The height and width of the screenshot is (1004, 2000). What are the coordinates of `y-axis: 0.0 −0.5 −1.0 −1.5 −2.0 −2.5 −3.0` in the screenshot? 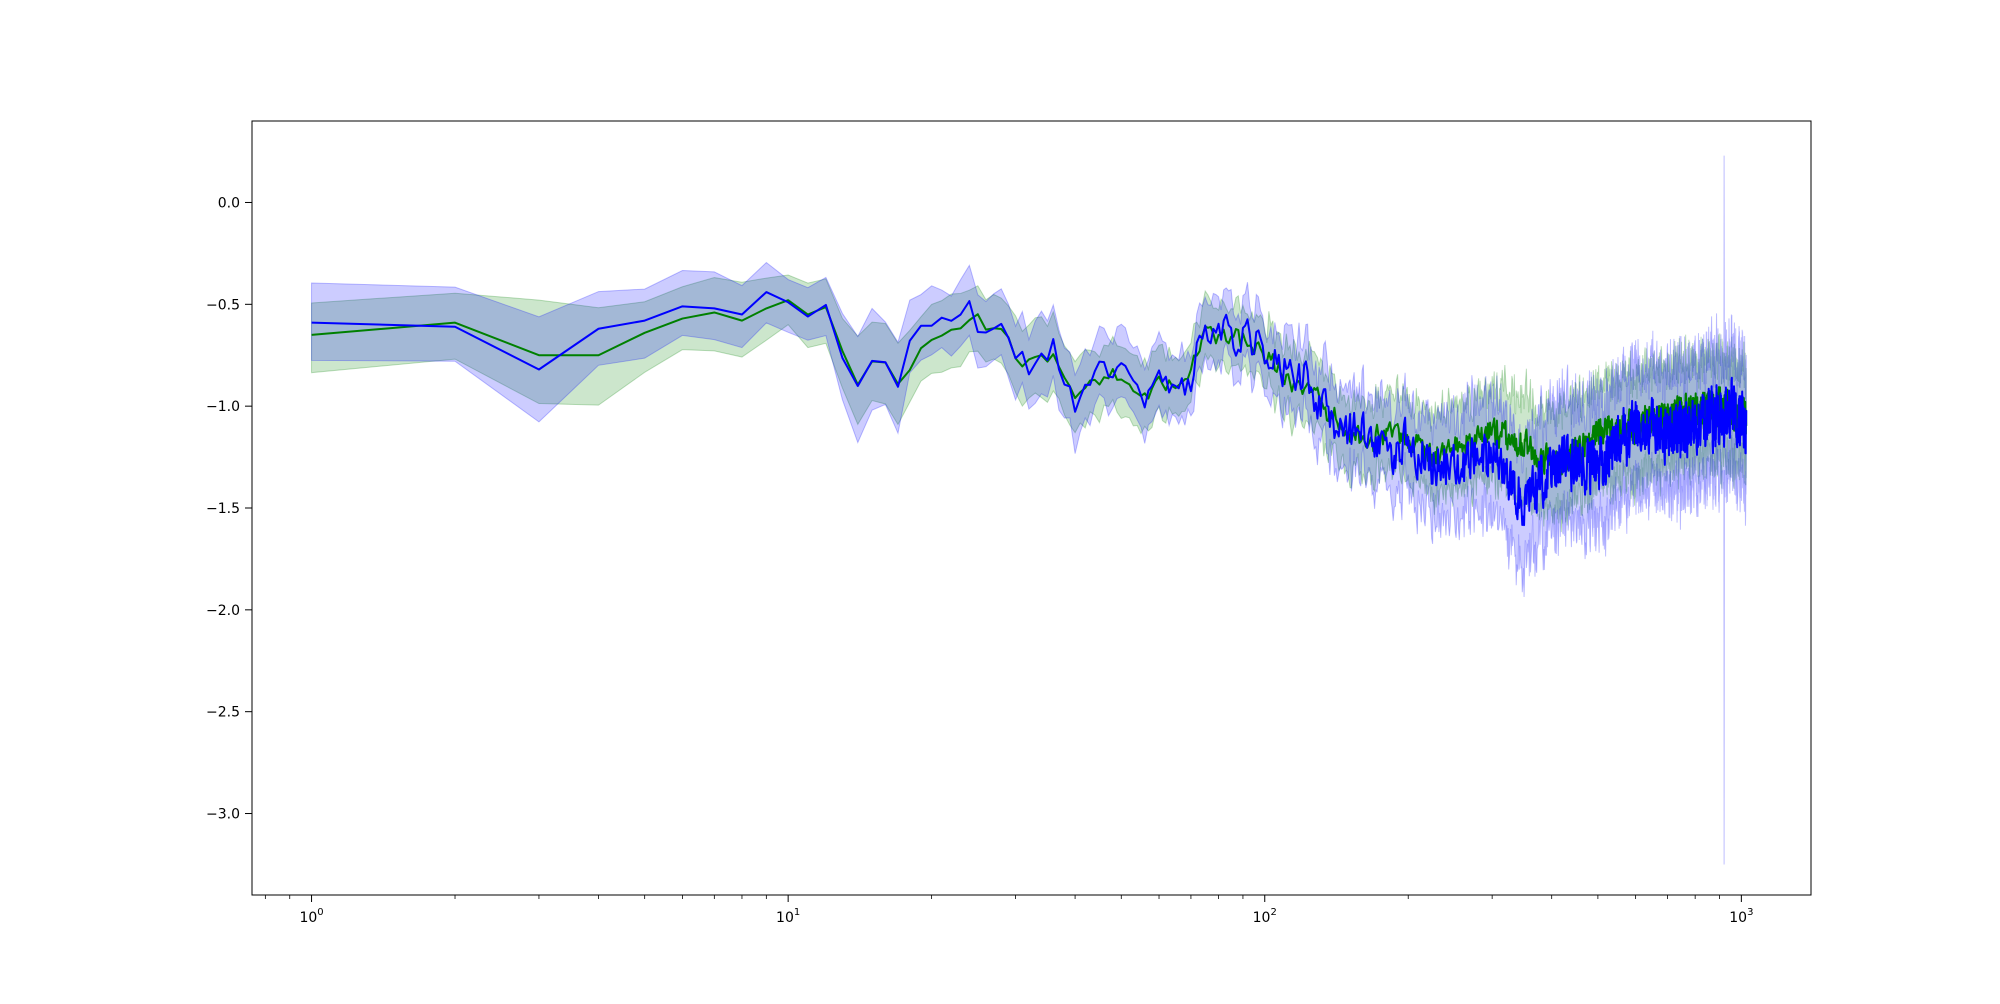 It's located at (229, 509).